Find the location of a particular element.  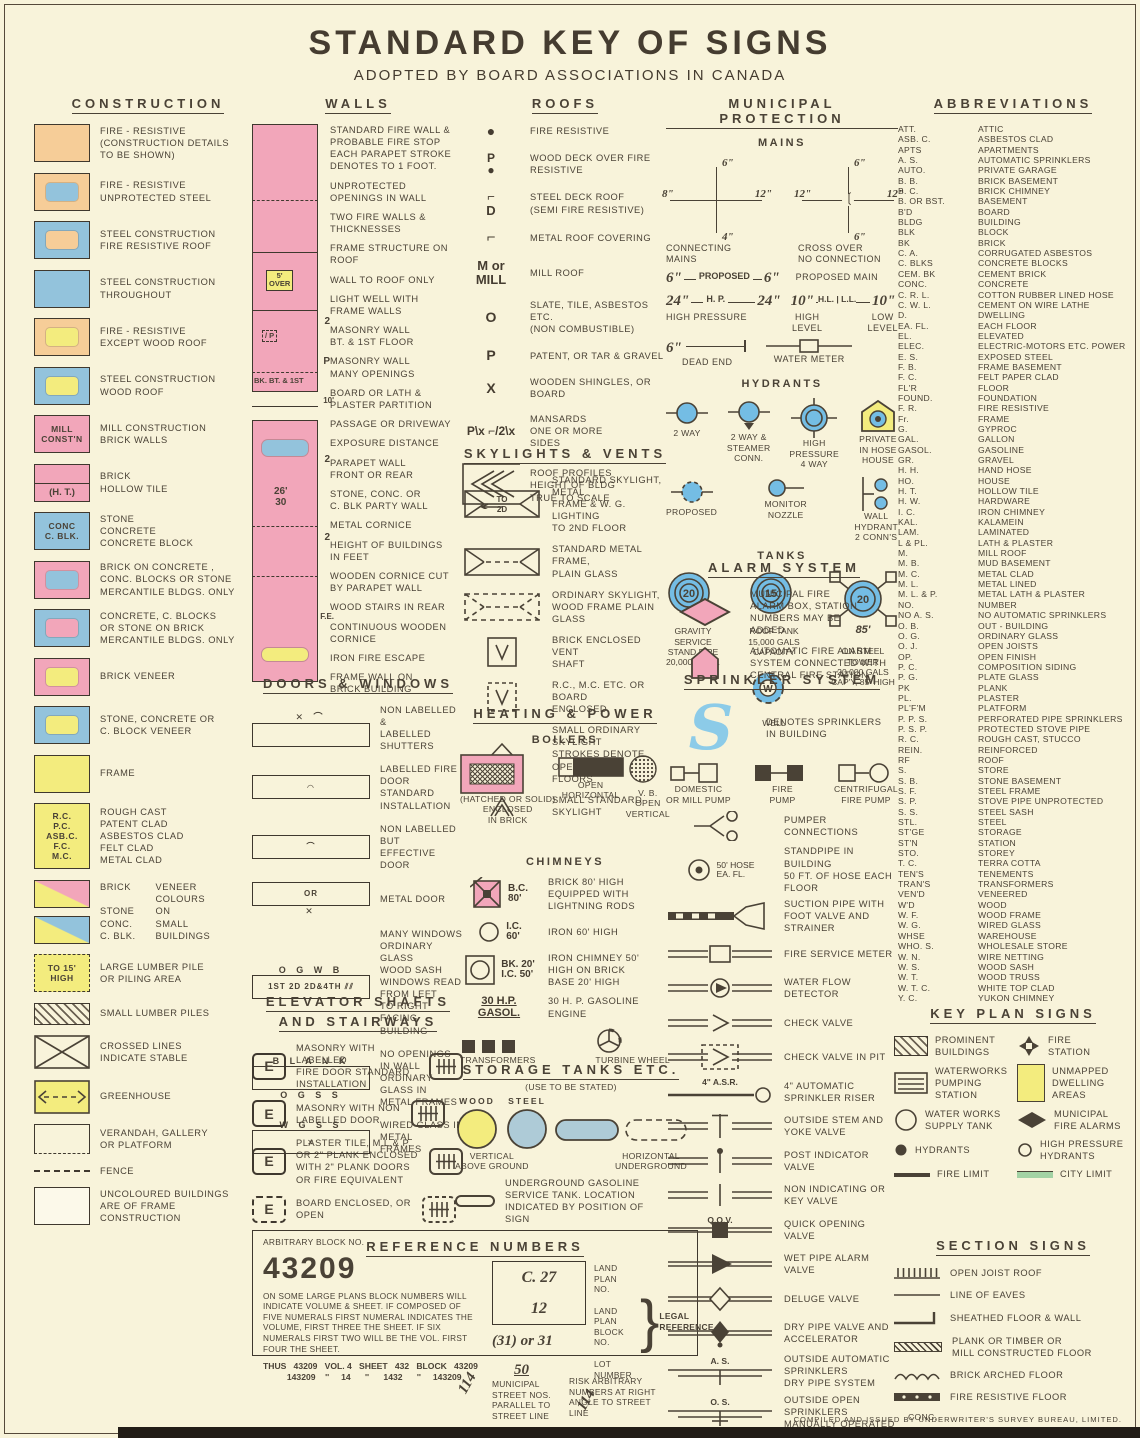

legend-label: PASSAGE OR DRIVEWAY is located at coordinates (390, 424).